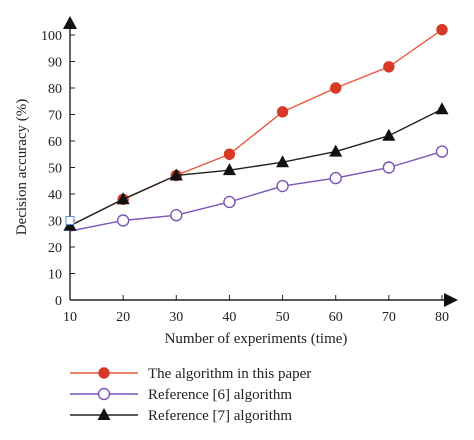  I want to click on x-tick-label: 10, so click(70, 317).